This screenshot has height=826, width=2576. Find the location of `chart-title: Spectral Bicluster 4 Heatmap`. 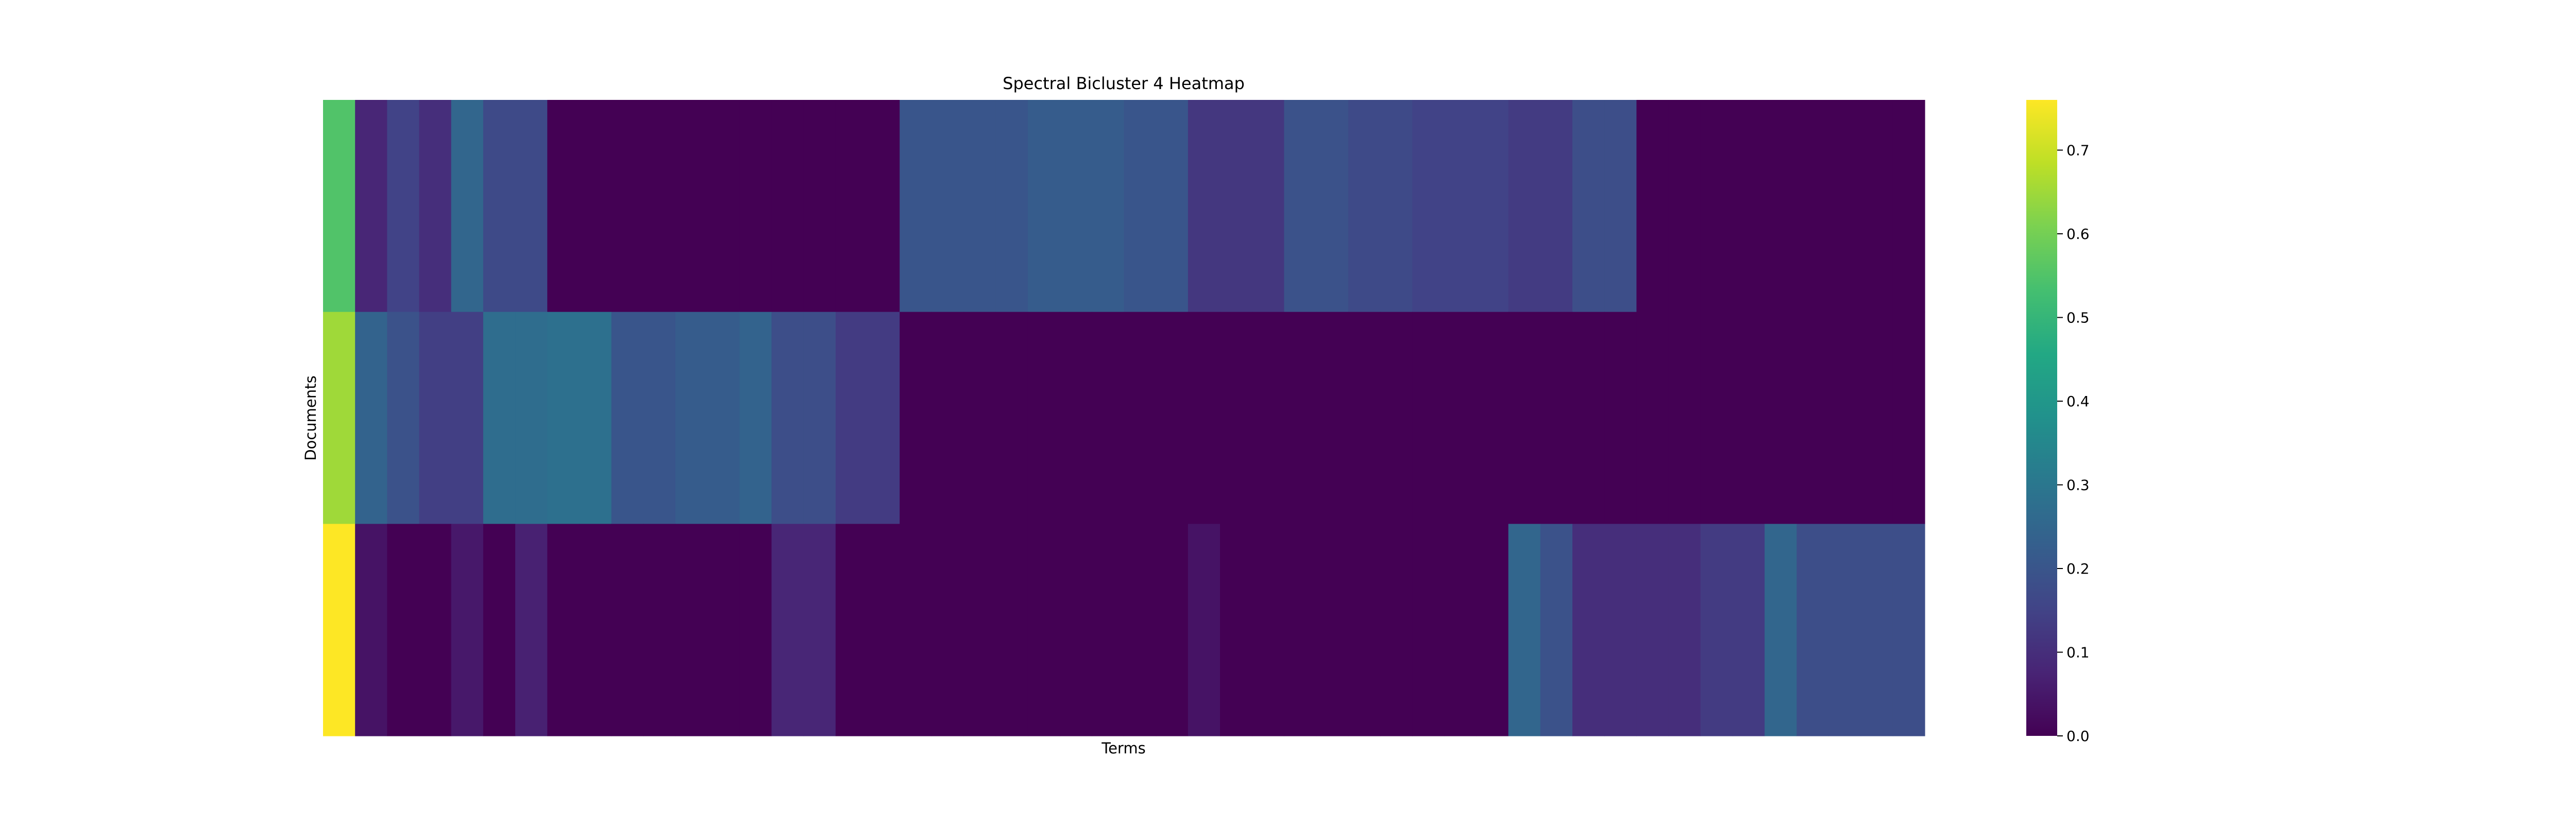

chart-title: Spectral Bicluster 4 Heatmap is located at coordinates (1124, 83).